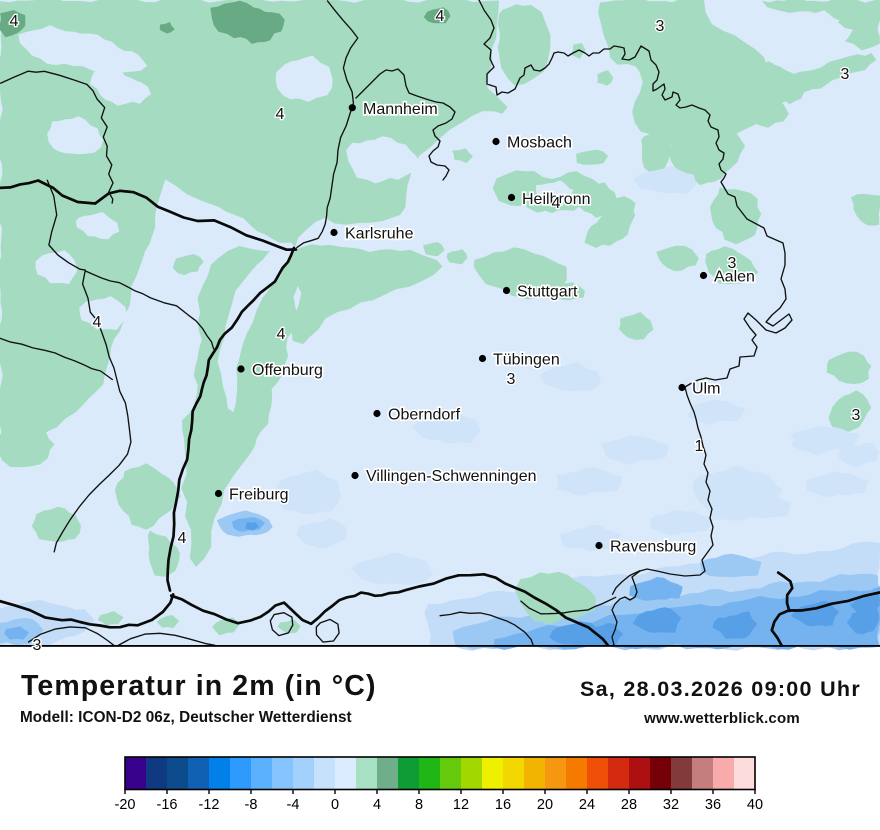 The width and height of the screenshot is (880, 830). I want to click on svg-text: 20, so click(545, 805).